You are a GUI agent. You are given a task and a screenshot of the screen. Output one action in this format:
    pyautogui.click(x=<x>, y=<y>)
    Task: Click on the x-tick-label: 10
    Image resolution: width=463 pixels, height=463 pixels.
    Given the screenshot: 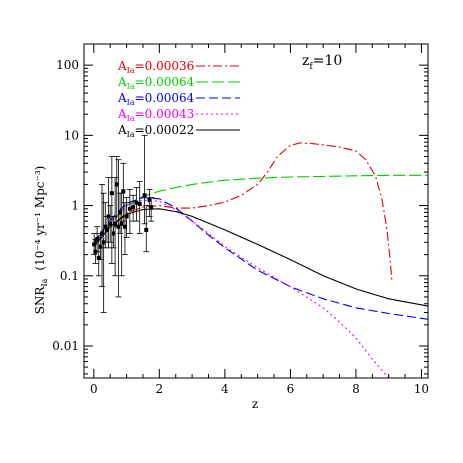 What is the action you would take?
    pyautogui.click(x=421, y=389)
    